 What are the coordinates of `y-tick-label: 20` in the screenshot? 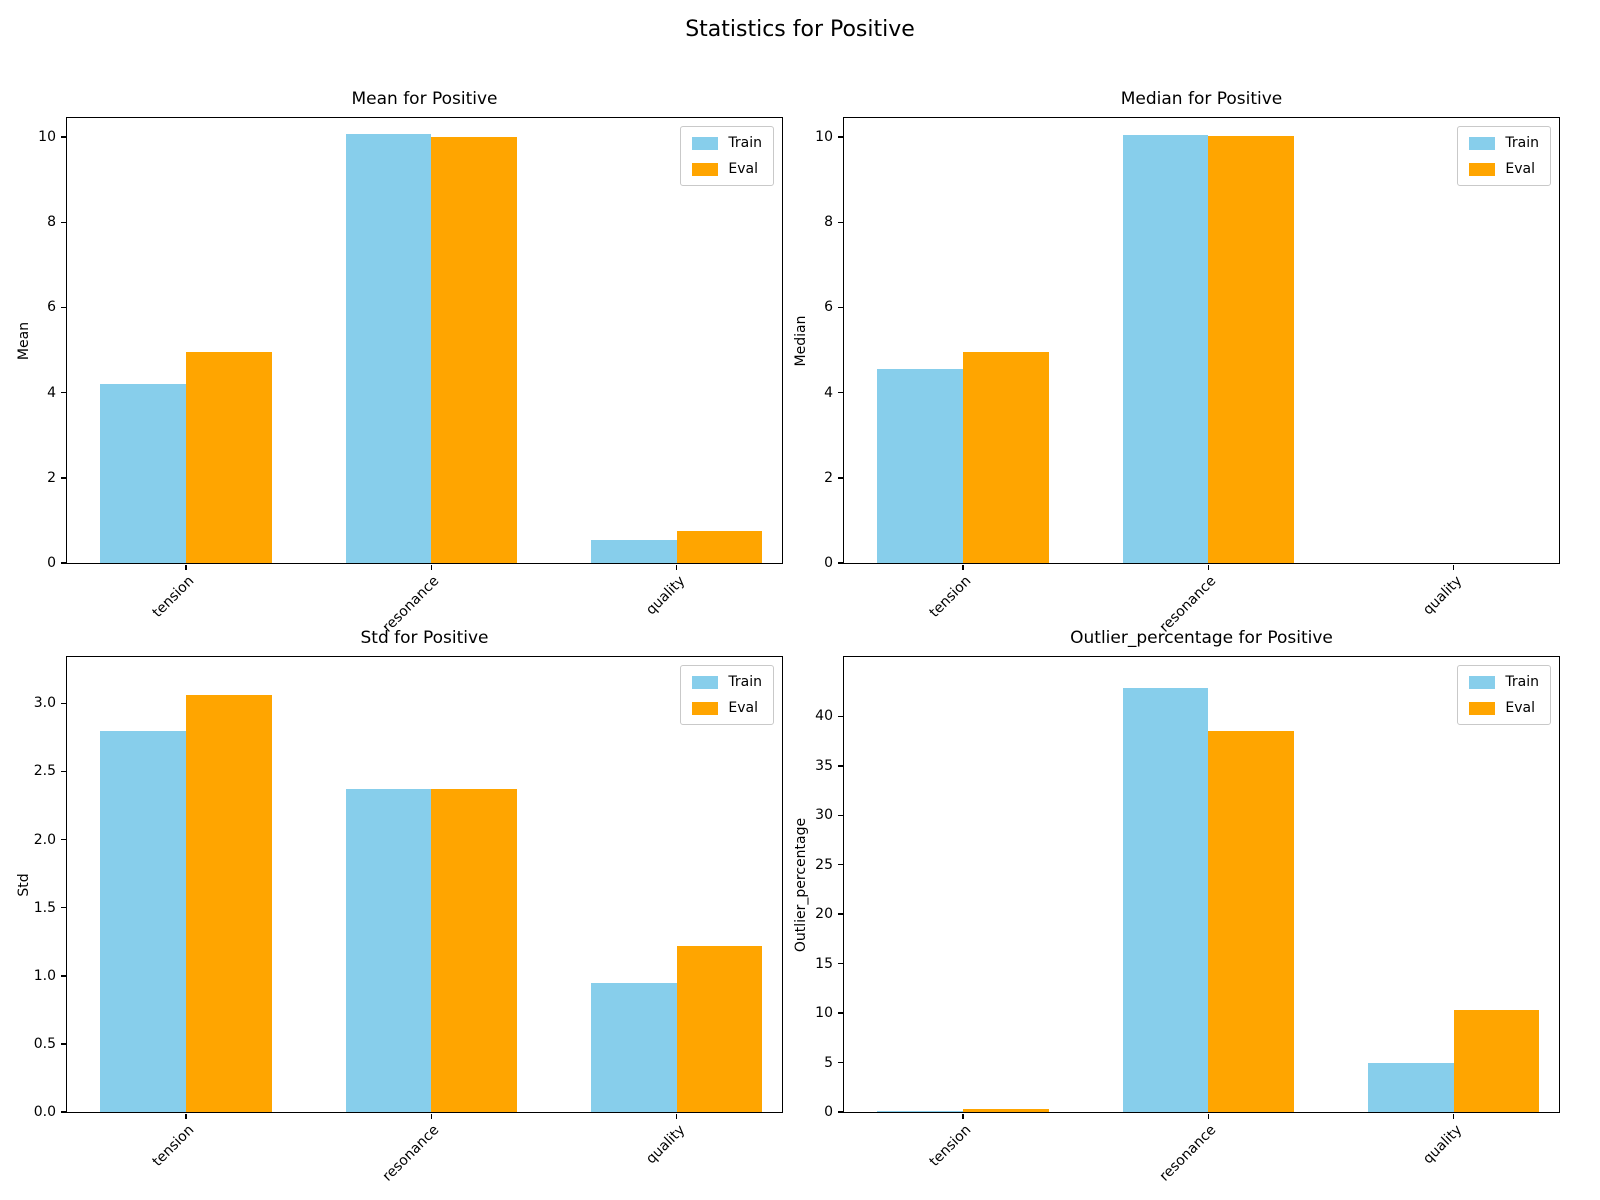 It's located at (824, 914).